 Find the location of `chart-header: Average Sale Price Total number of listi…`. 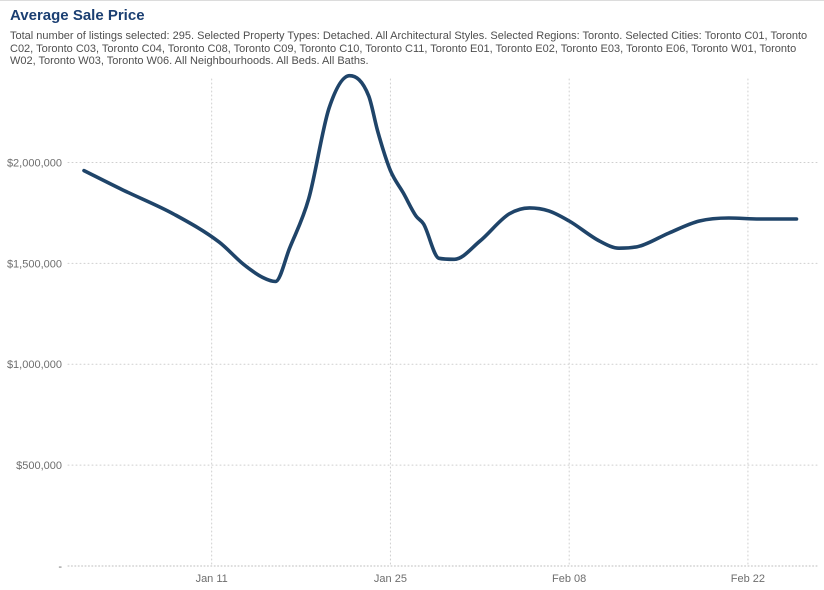

chart-header: Average Sale Price Total number of listi… is located at coordinates (413, 37).